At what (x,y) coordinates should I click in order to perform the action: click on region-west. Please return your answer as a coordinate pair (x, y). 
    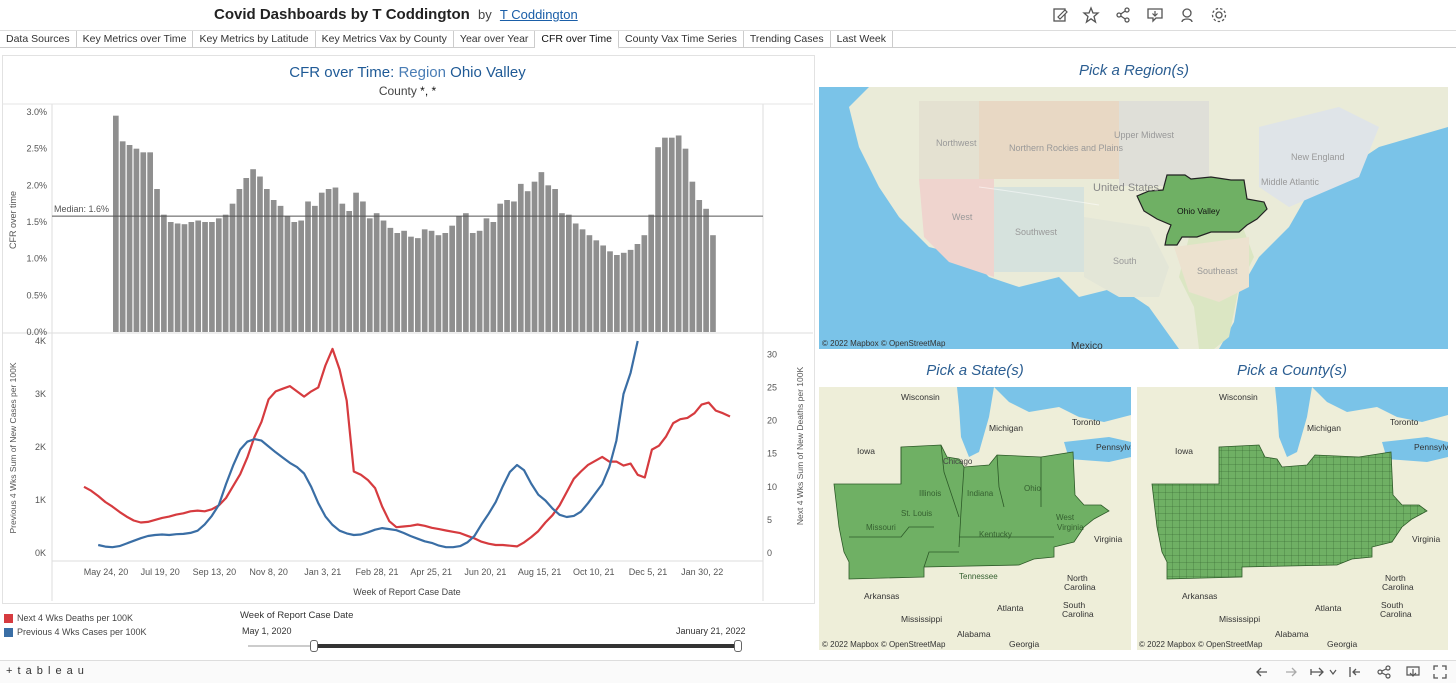
    Looking at the image, I should click on (956, 228).